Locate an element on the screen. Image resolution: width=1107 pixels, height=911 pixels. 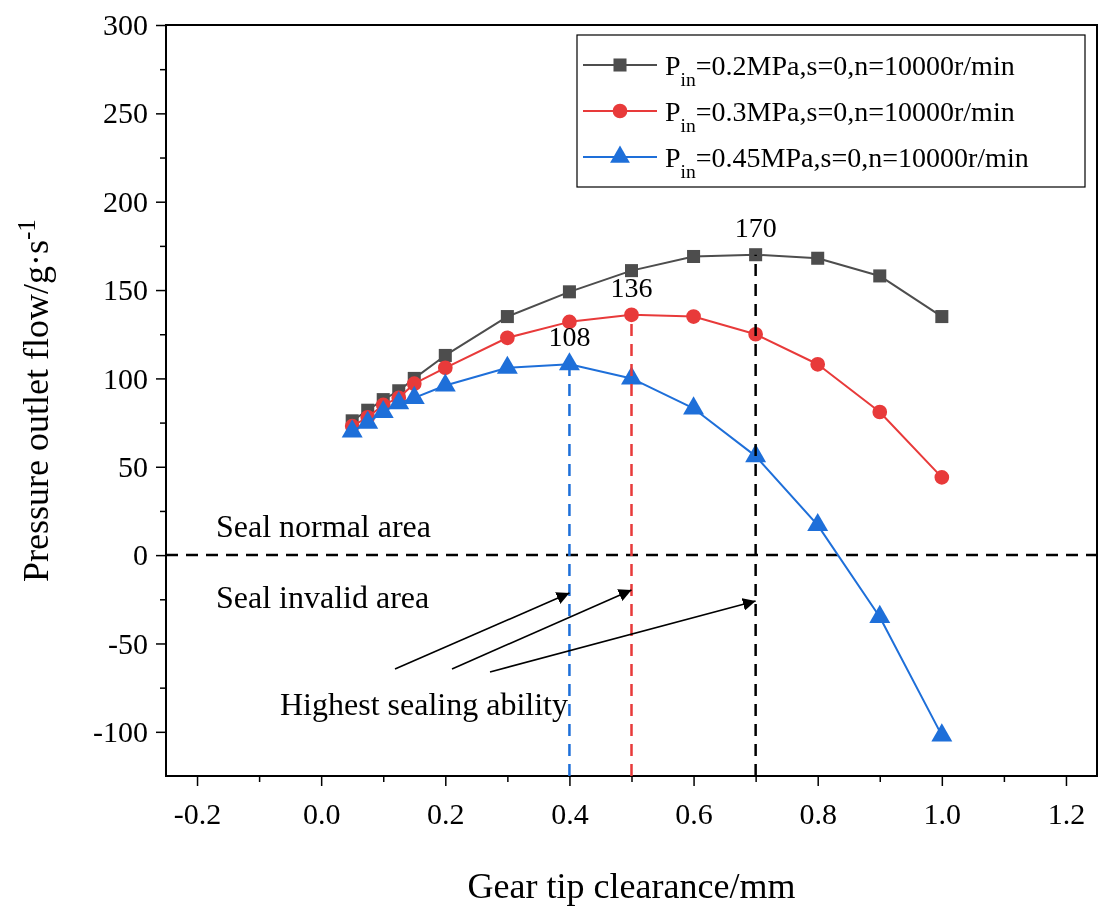
y-tick-label: 300 is located at coordinates (125, 25).